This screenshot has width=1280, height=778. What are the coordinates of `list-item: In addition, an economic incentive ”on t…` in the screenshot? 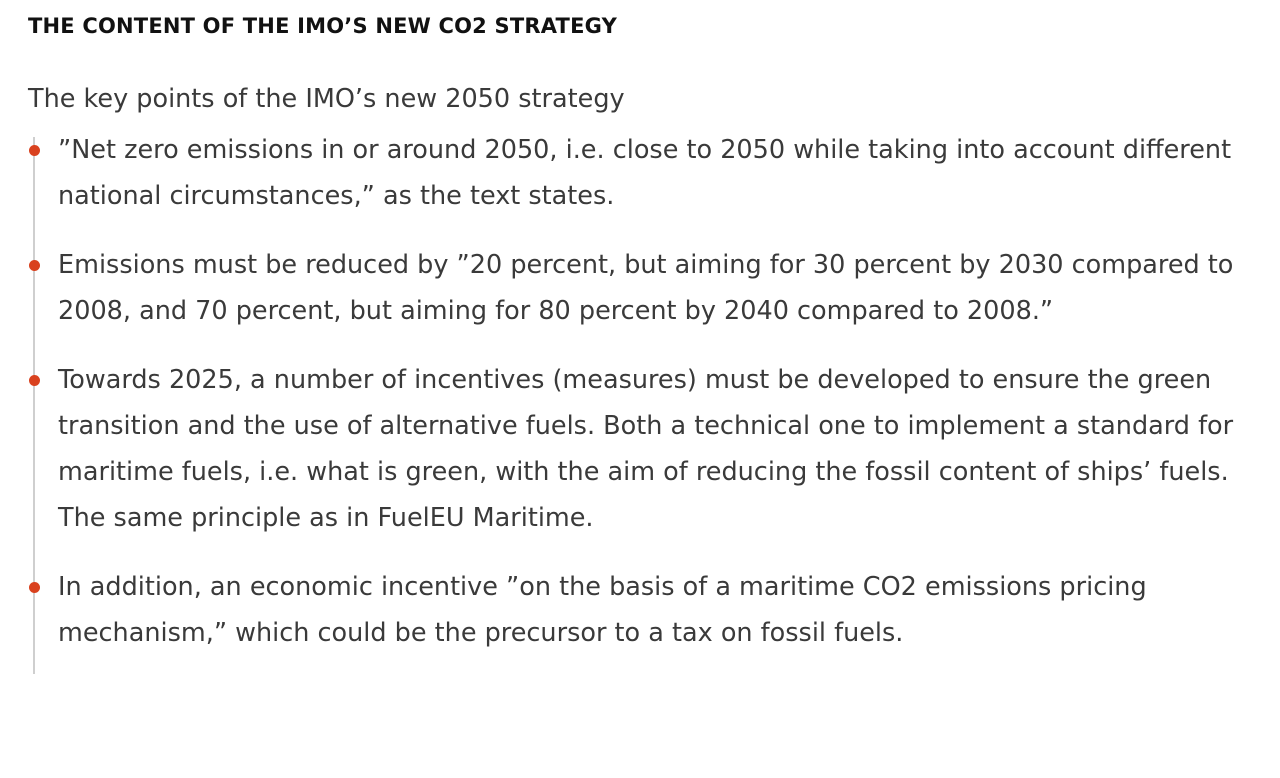 It's located at (648, 610).